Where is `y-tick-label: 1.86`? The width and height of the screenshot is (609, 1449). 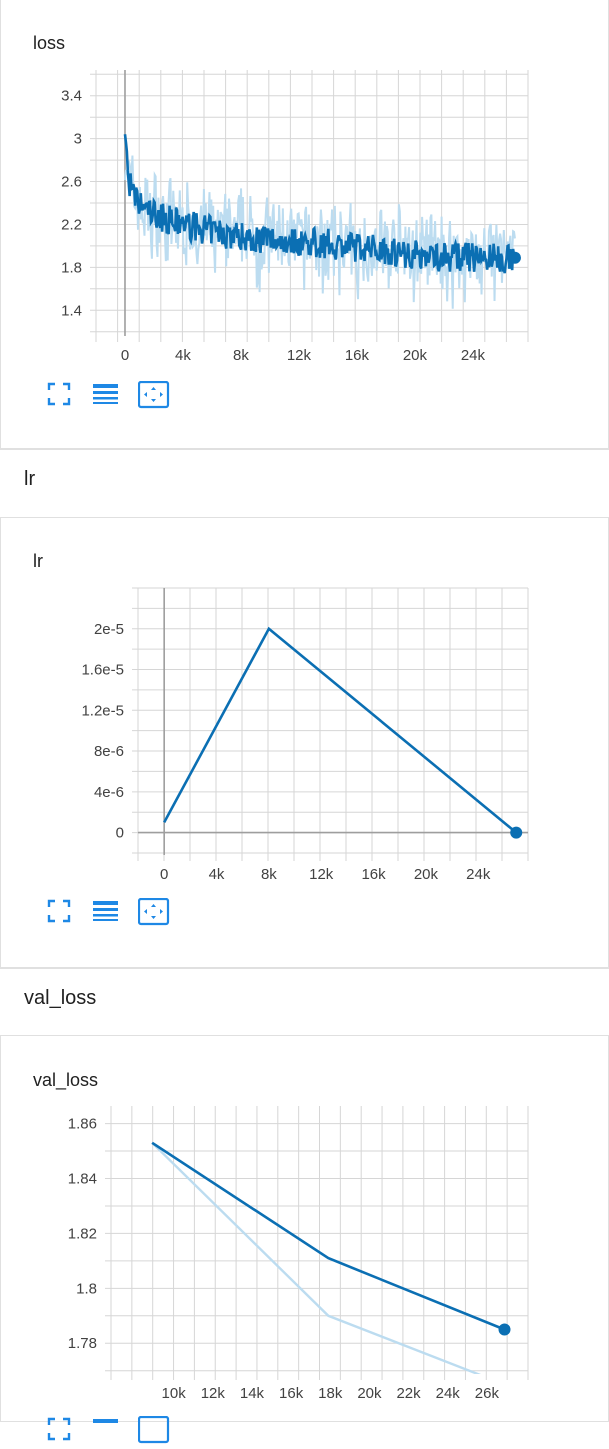
y-tick-label: 1.86 is located at coordinates (82, 1124).